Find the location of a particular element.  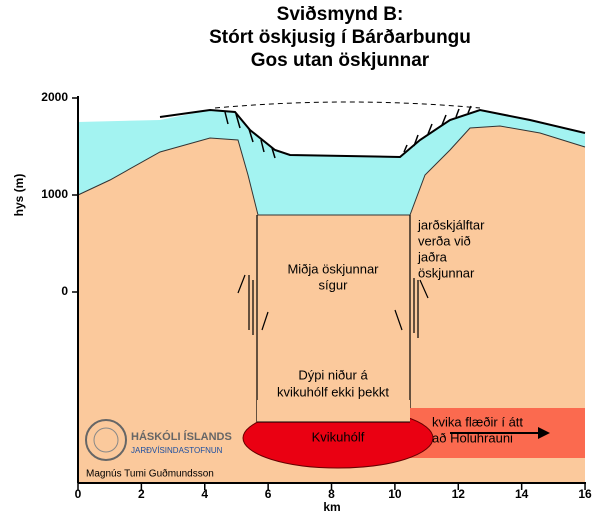

annotation: jarðskjálftar is located at coordinates (451, 224).